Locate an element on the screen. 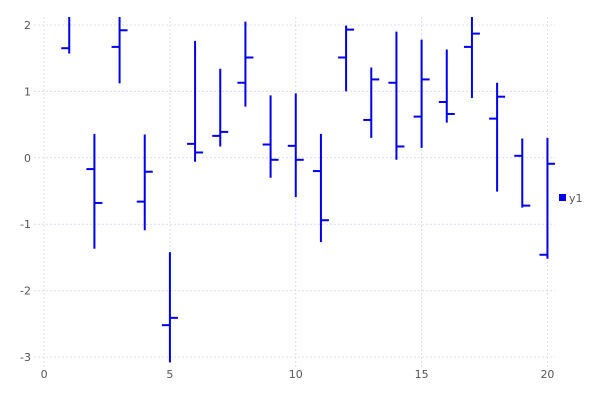 This screenshot has height=404, width=600. x-tick-label: 10 is located at coordinates (296, 374).